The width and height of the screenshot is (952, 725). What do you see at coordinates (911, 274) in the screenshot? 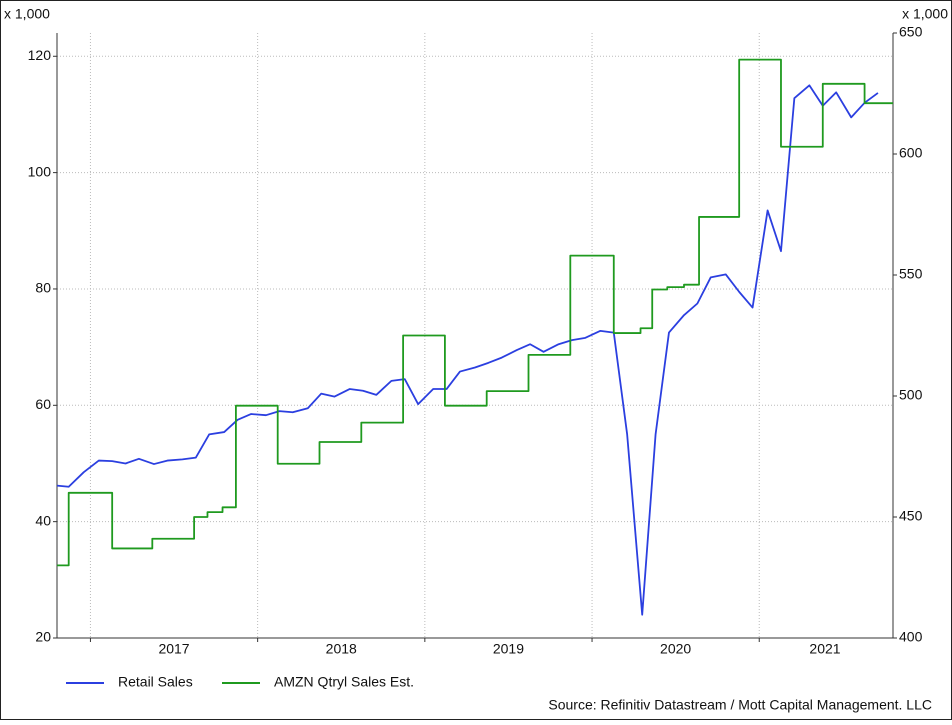
I see `y2-tick-label: 550` at bounding box center [911, 274].